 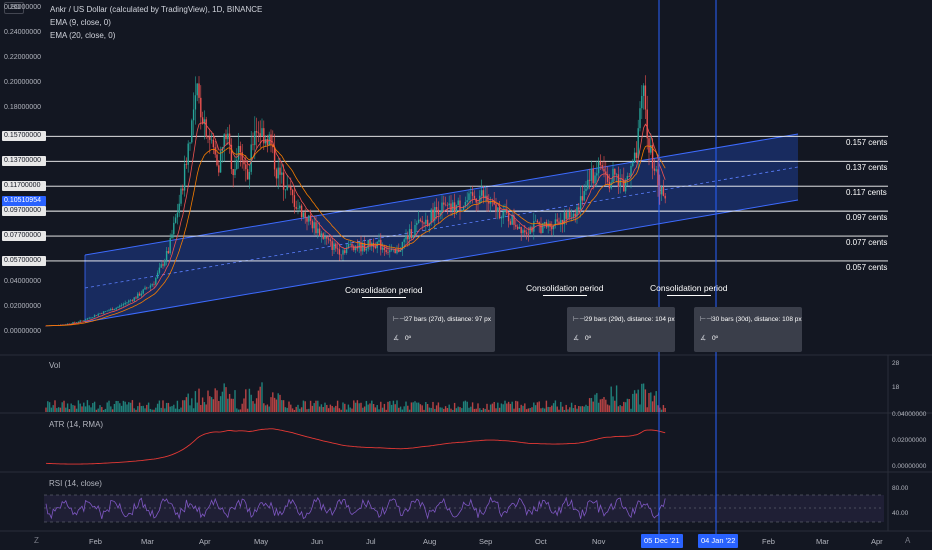 I want to click on auto-scale-icon: A, so click(x=908, y=540).